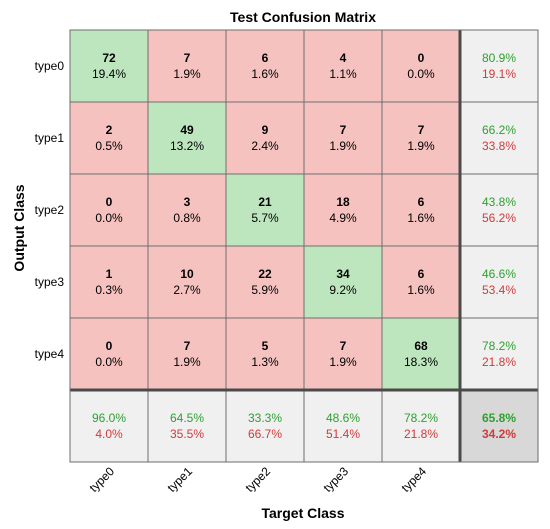 The height and width of the screenshot is (529, 550). I want to click on cell-percent-label: 1.3%, so click(265, 362).